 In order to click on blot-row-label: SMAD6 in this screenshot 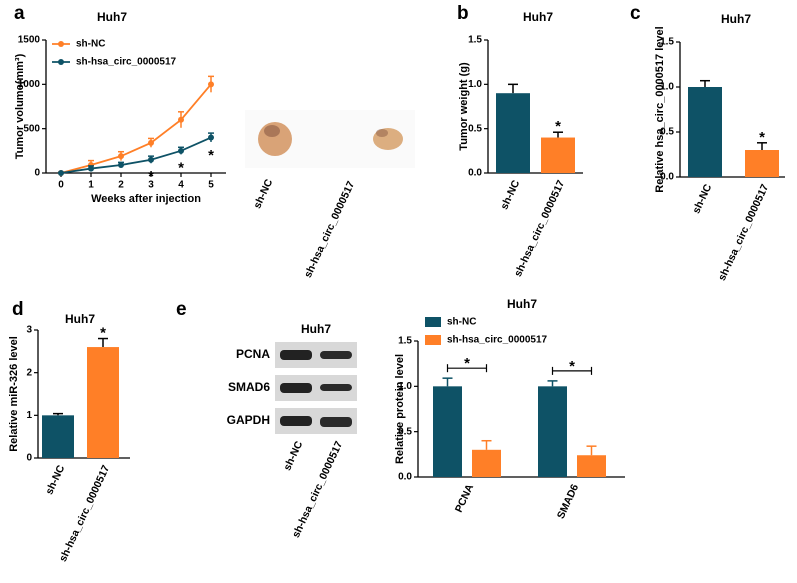, I will do `click(249, 387)`.